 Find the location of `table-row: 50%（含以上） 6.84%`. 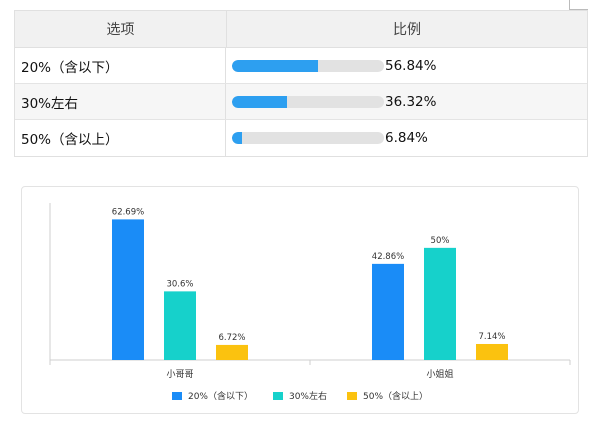

table-row: 50%（含以上） 6.84% is located at coordinates (301, 138).